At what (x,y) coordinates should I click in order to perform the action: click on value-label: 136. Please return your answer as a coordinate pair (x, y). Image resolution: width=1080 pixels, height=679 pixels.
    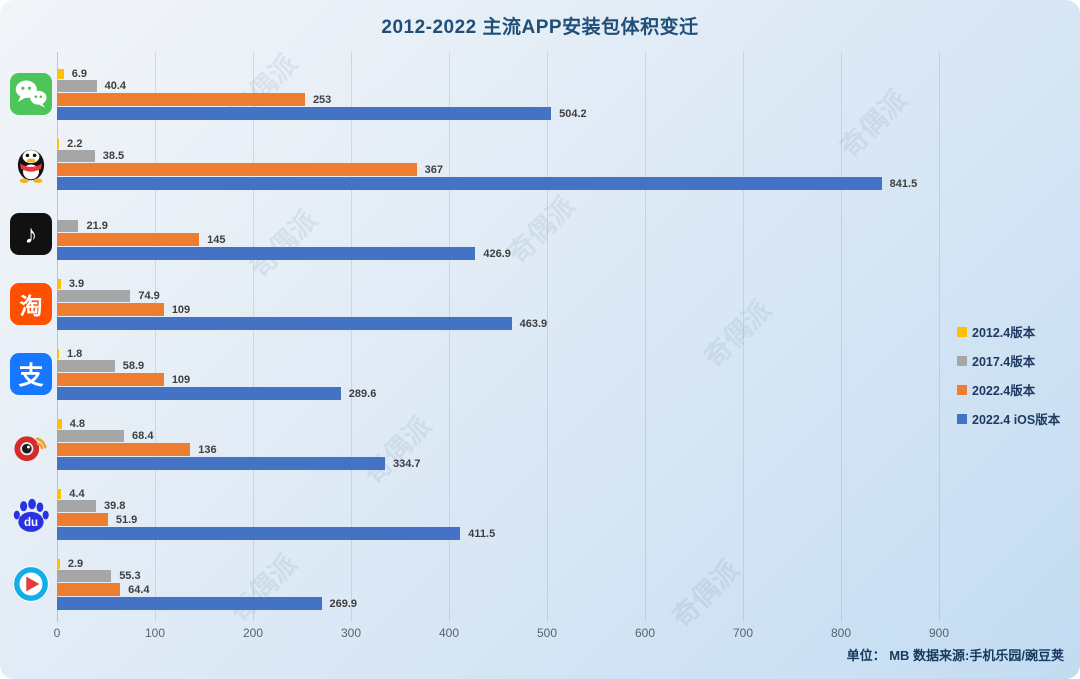
    Looking at the image, I should click on (207, 449).